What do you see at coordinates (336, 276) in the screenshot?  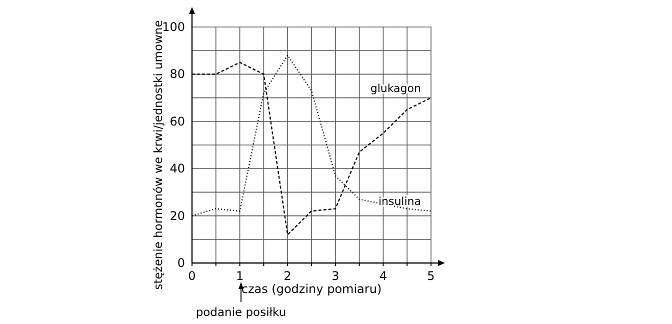 I see `x-tick-label: 3` at bounding box center [336, 276].